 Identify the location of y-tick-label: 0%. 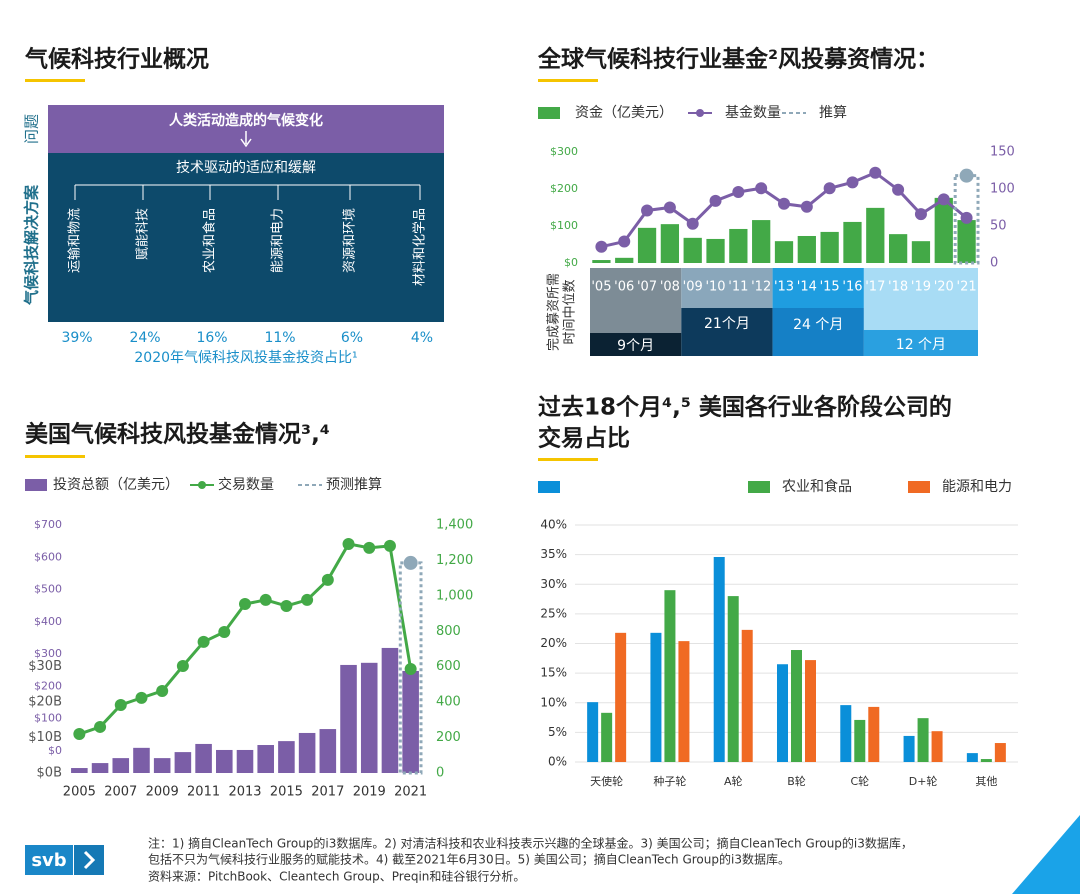
(557, 762).